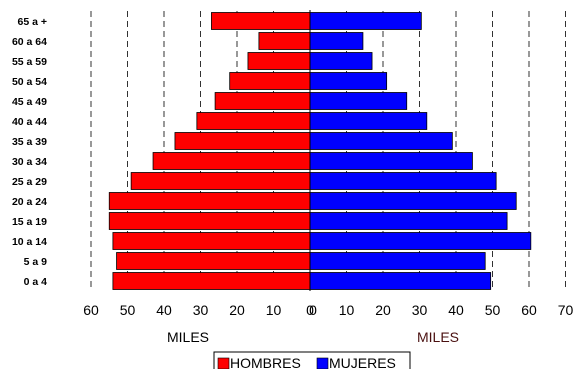 The height and width of the screenshot is (369, 576). Describe the element at coordinates (456, 310) in the screenshot. I see `tick-right-40: 40` at that location.